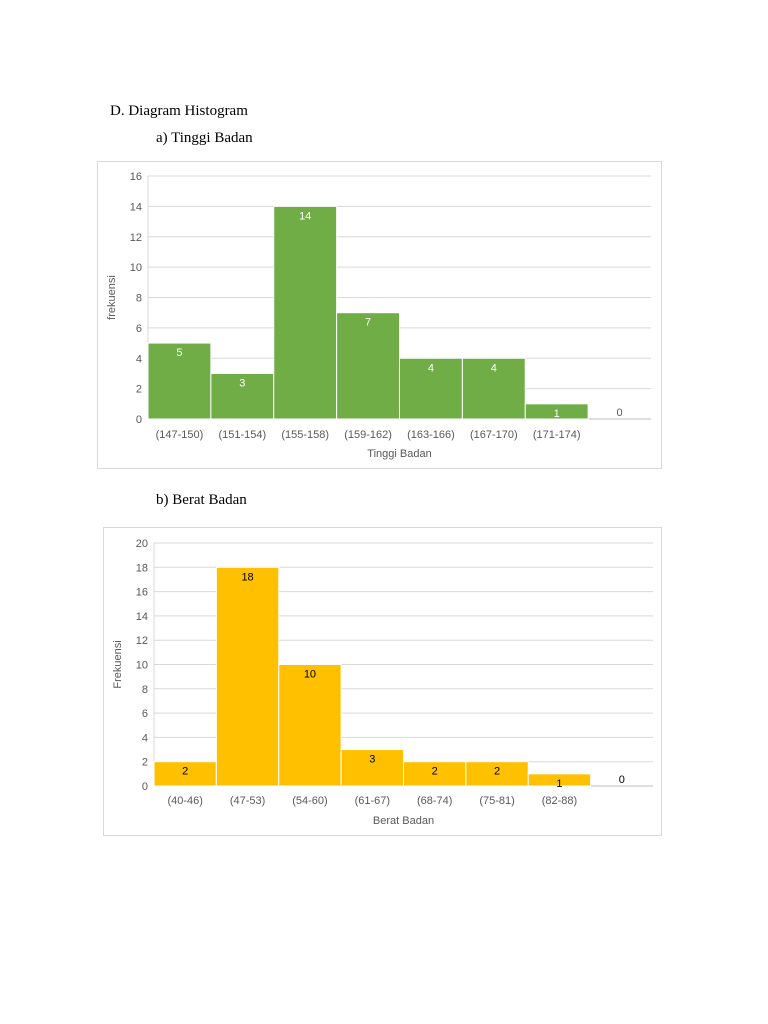  What do you see at coordinates (368, 435) in the screenshot?
I see `x-tick-label: (159-162)` at bounding box center [368, 435].